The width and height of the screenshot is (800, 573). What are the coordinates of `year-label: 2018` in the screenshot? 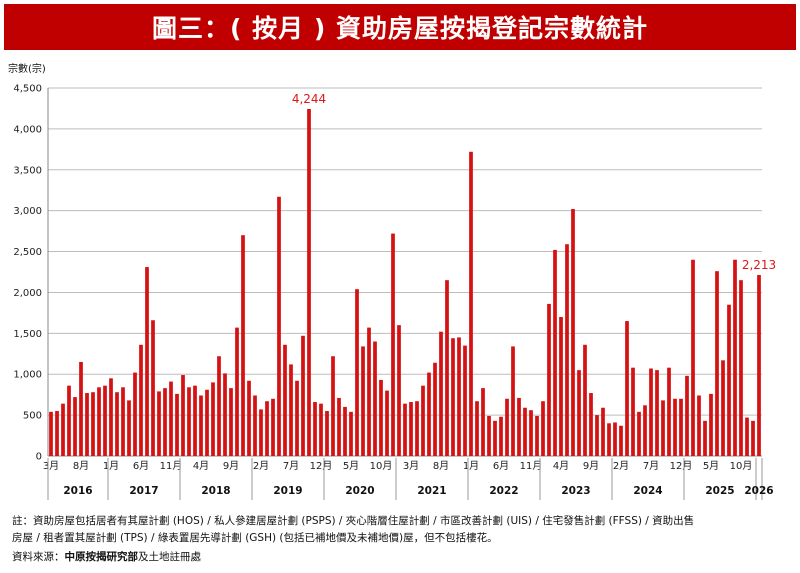 It's located at (215, 491).